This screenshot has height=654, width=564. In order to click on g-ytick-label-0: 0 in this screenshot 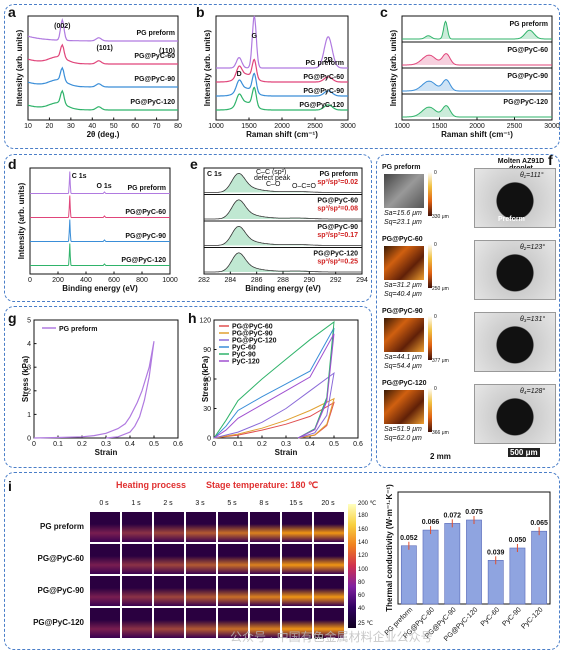, I will do `click(29, 439)`.